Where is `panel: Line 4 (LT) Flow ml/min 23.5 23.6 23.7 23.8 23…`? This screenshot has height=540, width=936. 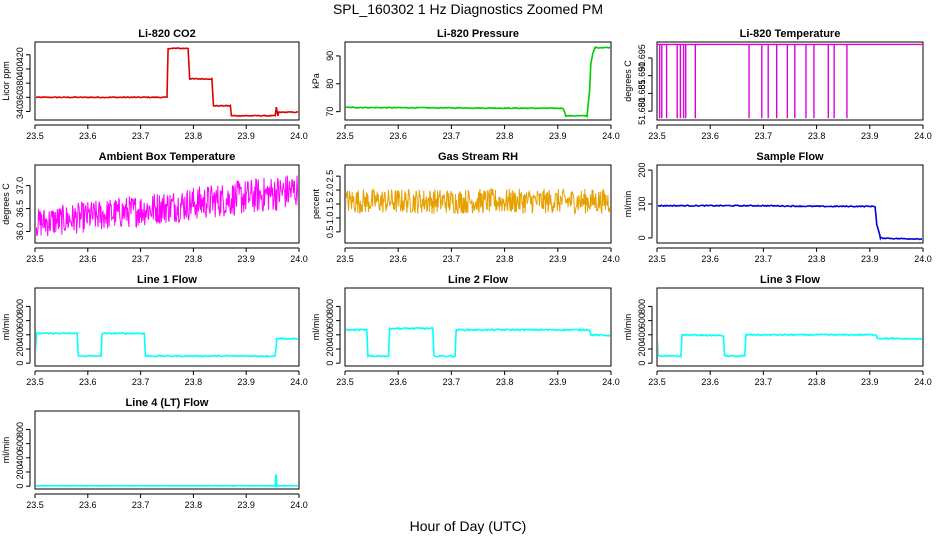
panel: Line 4 (LT) Flow ml/min 23.5 23.6 23.7 23.8 23… is located at coordinates (154, 453).